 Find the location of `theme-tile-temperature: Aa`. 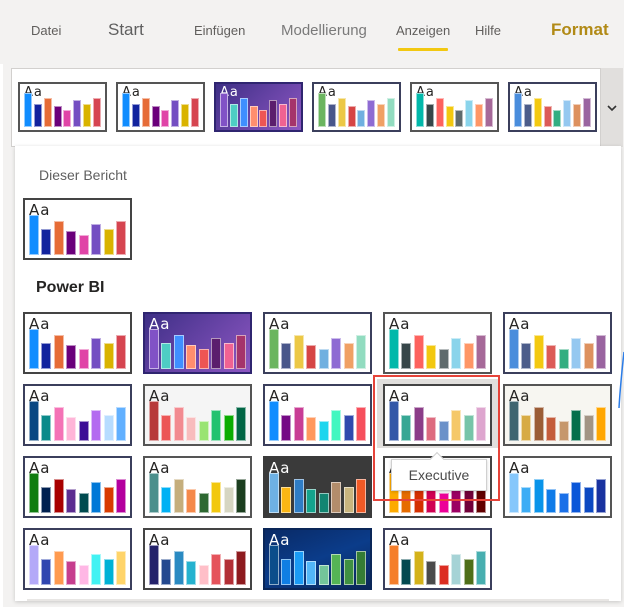

theme-tile-temperature: Aa is located at coordinates (197, 415).